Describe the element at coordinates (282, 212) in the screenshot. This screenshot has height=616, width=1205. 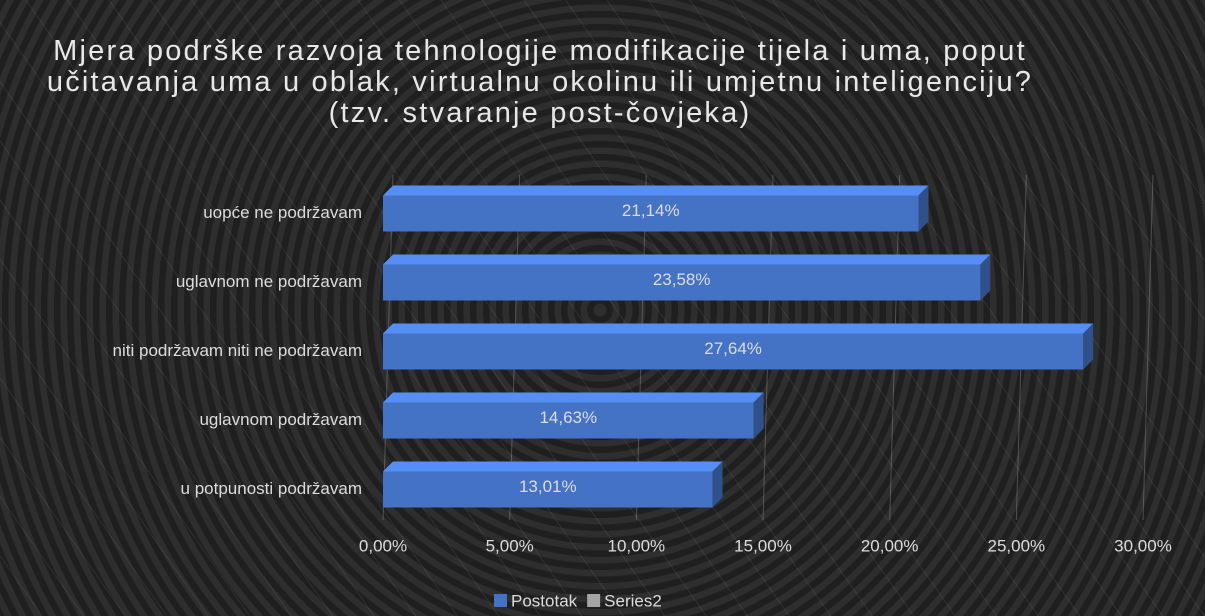
I see `y-tick-label: uopće ne podržavam` at that location.